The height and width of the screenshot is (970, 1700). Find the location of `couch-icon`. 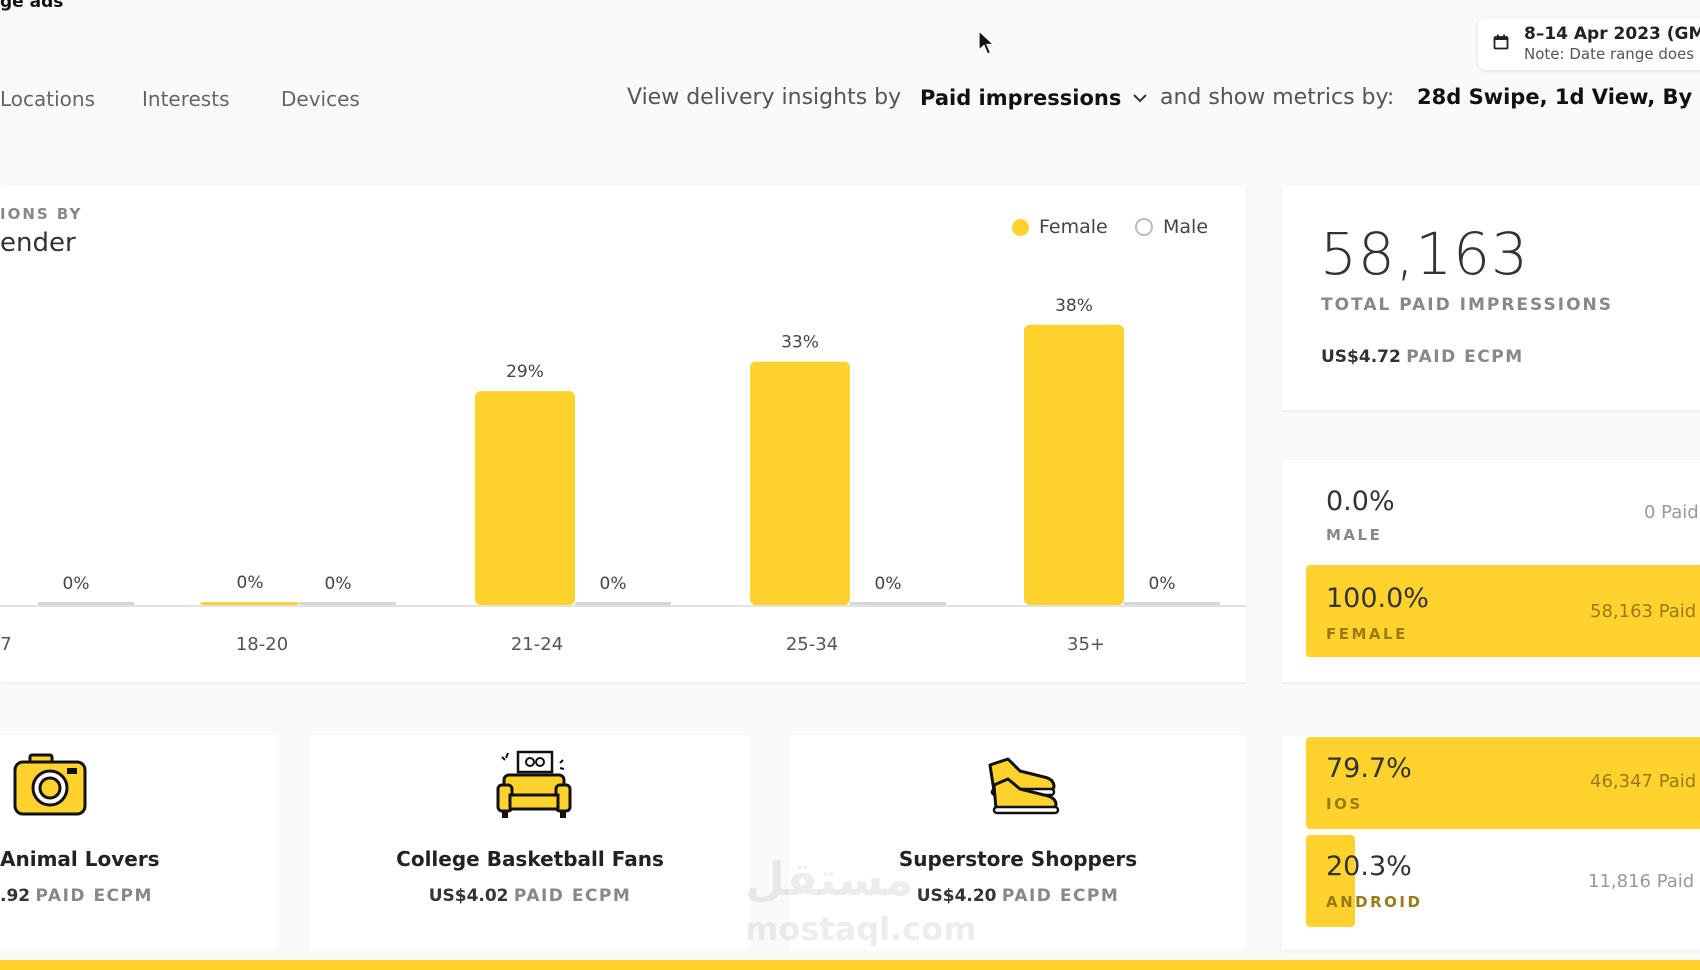

couch-icon is located at coordinates (534, 784).